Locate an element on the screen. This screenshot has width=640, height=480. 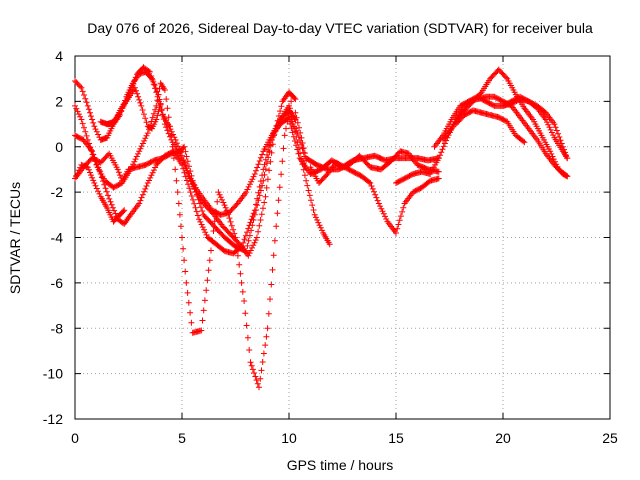
x-tick-label: 5 is located at coordinates (182, 438).